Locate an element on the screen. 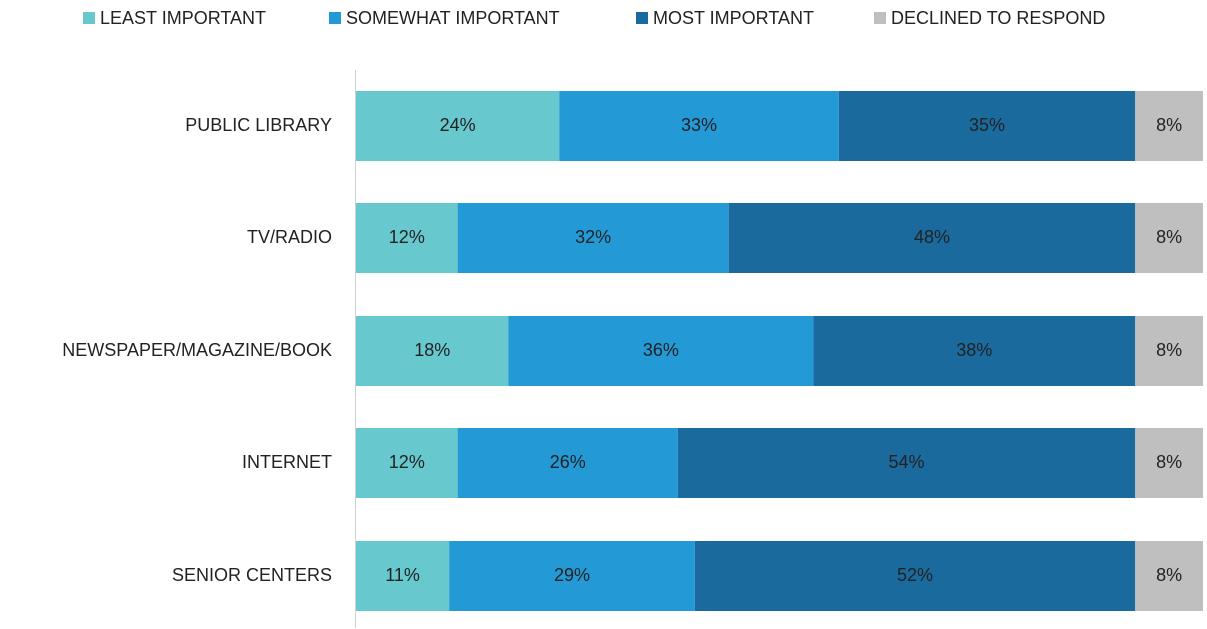 This screenshot has width=1207, height=629. category-label: INTERNET is located at coordinates (287, 462).